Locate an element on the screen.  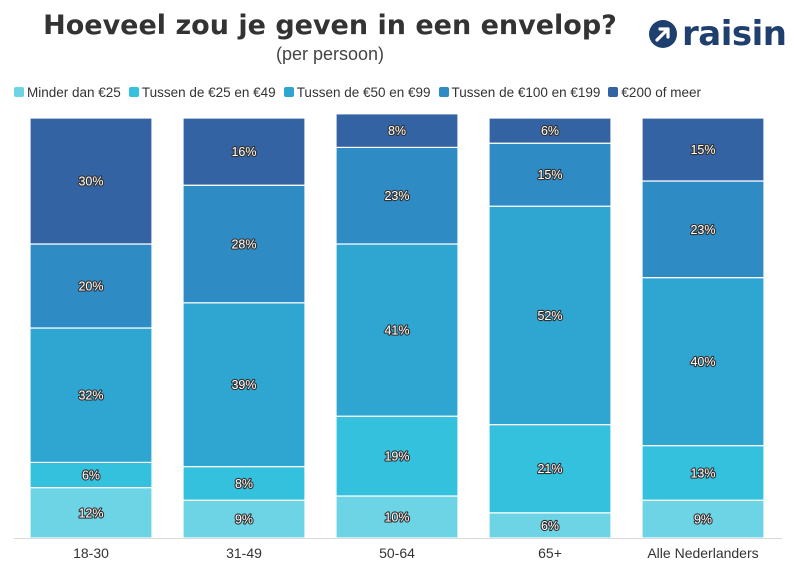
legend-item: Minder dan €25 is located at coordinates (67, 92).